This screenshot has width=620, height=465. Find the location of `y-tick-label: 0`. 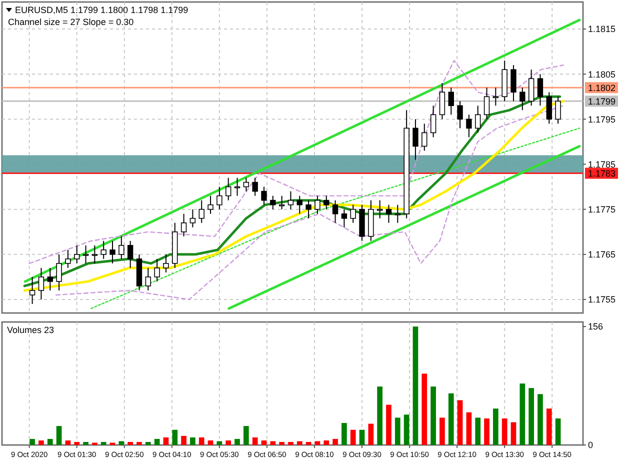

y-tick-label: 0 is located at coordinates (591, 445).